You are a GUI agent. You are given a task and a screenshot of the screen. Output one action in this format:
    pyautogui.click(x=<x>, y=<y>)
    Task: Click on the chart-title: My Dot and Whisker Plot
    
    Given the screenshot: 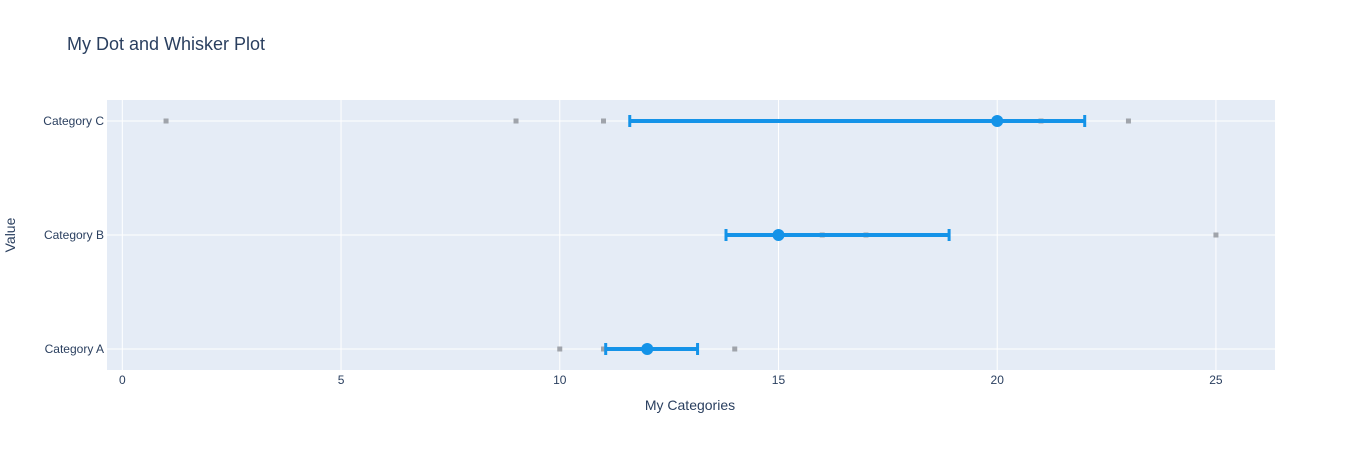 What is the action you would take?
    pyautogui.click(x=166, y=44)
    